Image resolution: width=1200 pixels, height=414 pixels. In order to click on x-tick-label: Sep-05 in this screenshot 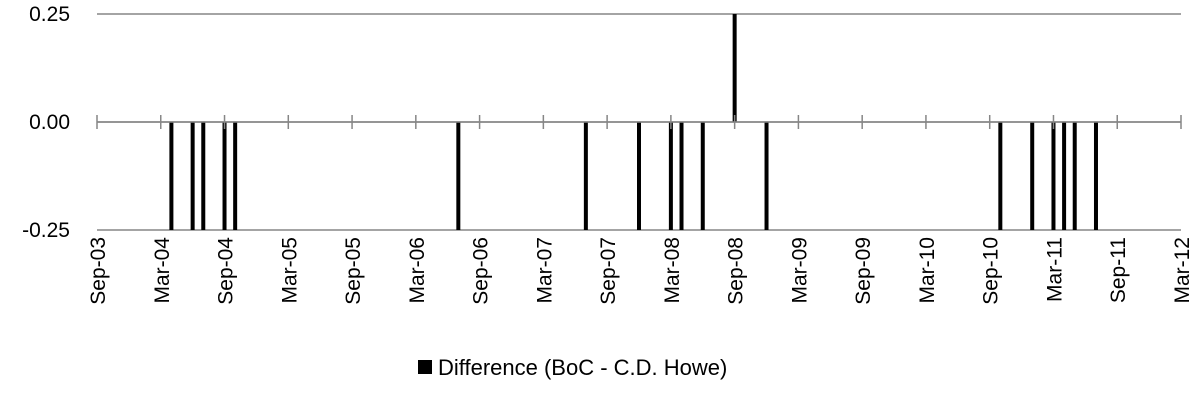, I will do `click(353, 271)`.